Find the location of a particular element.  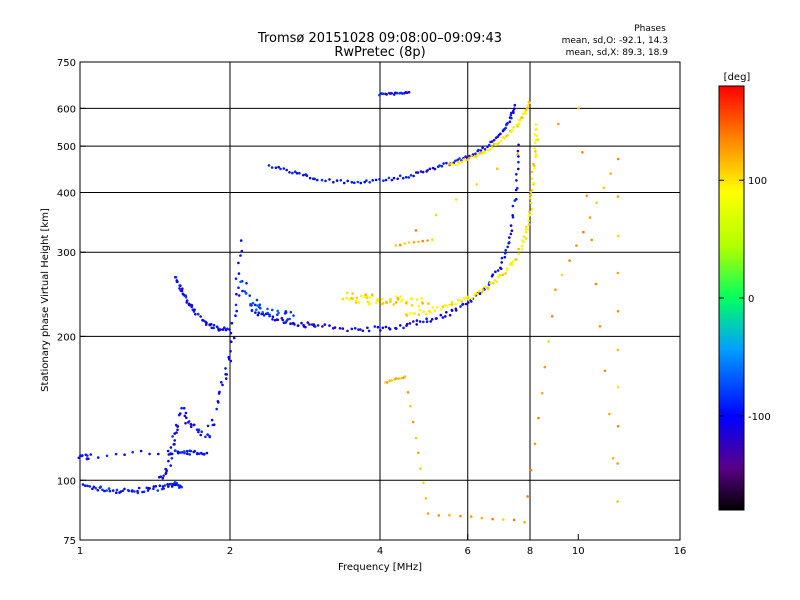

y-tick-label: 600 is located at coordinates (66, 109).